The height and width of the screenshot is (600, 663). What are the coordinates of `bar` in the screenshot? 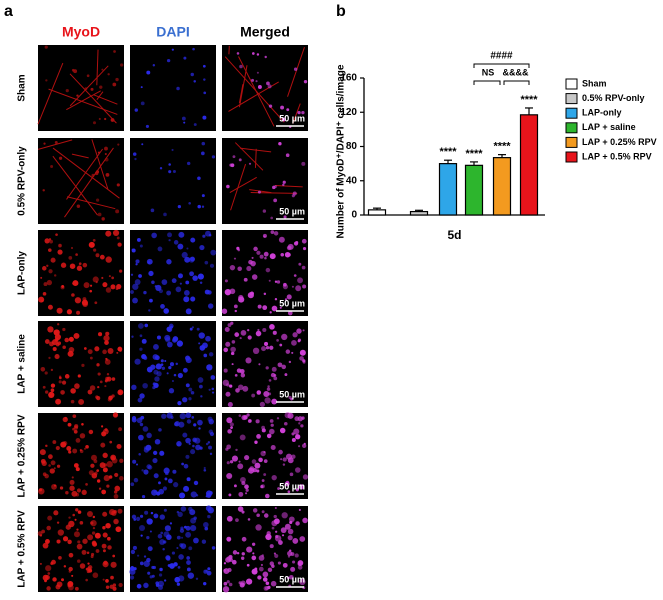 It's located at (474, 190).